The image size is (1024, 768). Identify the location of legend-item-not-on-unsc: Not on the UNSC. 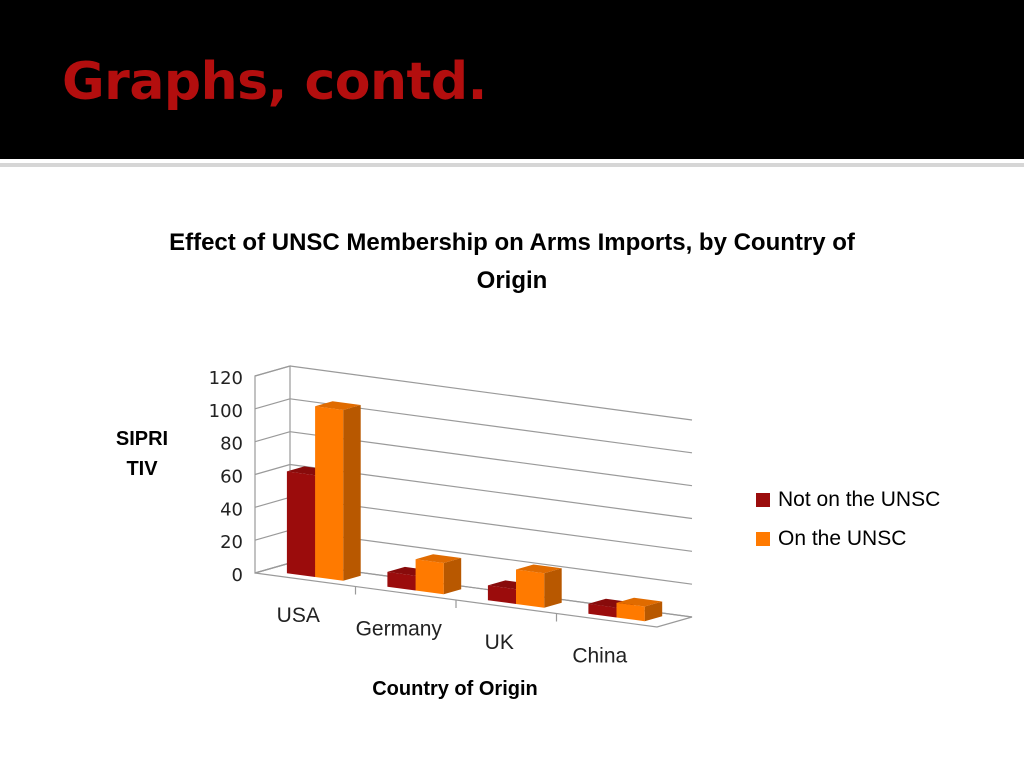
(848, 499).